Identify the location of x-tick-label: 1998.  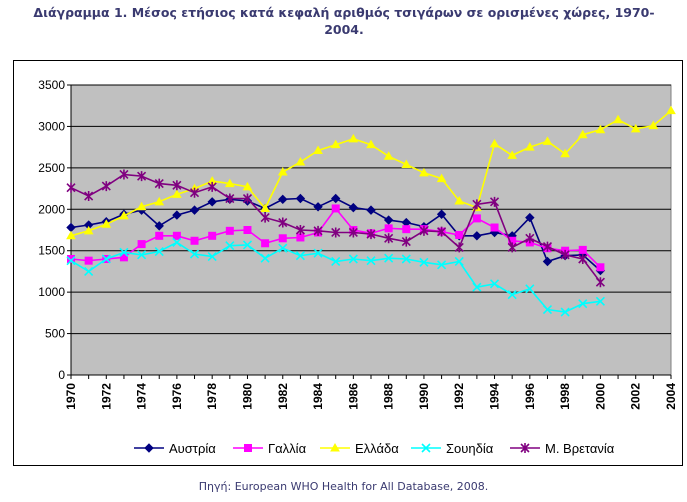
(565, 396).